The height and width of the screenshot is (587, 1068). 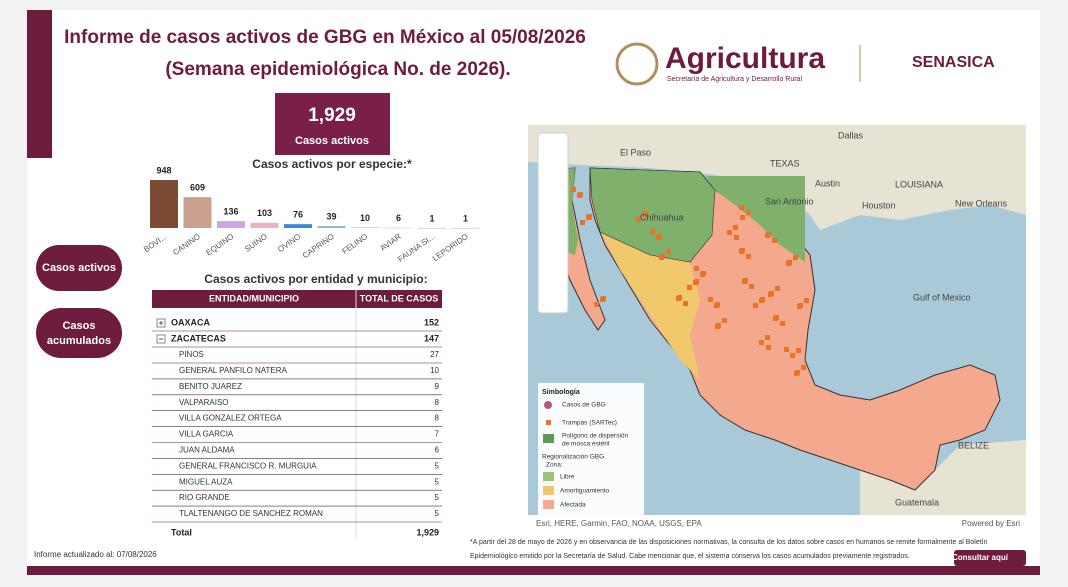 I want to click on place-label: Dallas, so click(x=851, y=135).